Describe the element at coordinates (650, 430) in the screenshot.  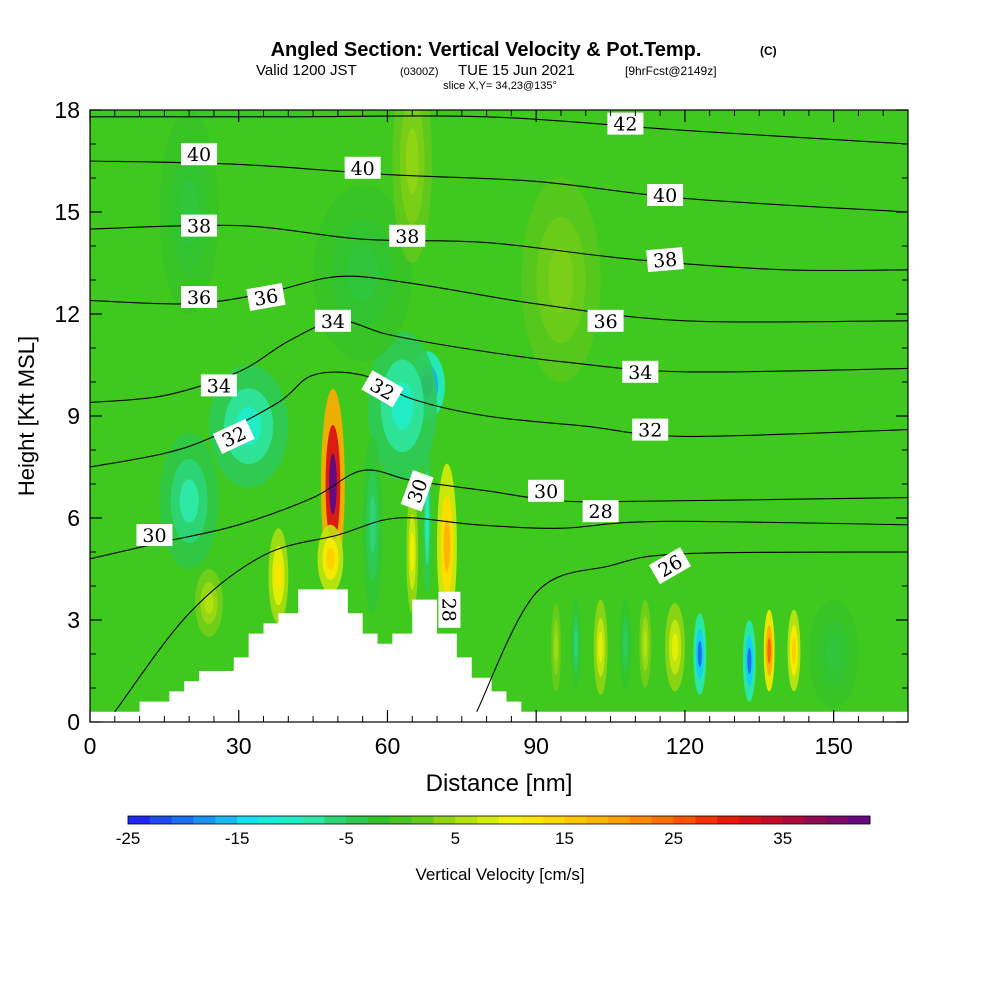
I see `contour-label: 32` at that location.